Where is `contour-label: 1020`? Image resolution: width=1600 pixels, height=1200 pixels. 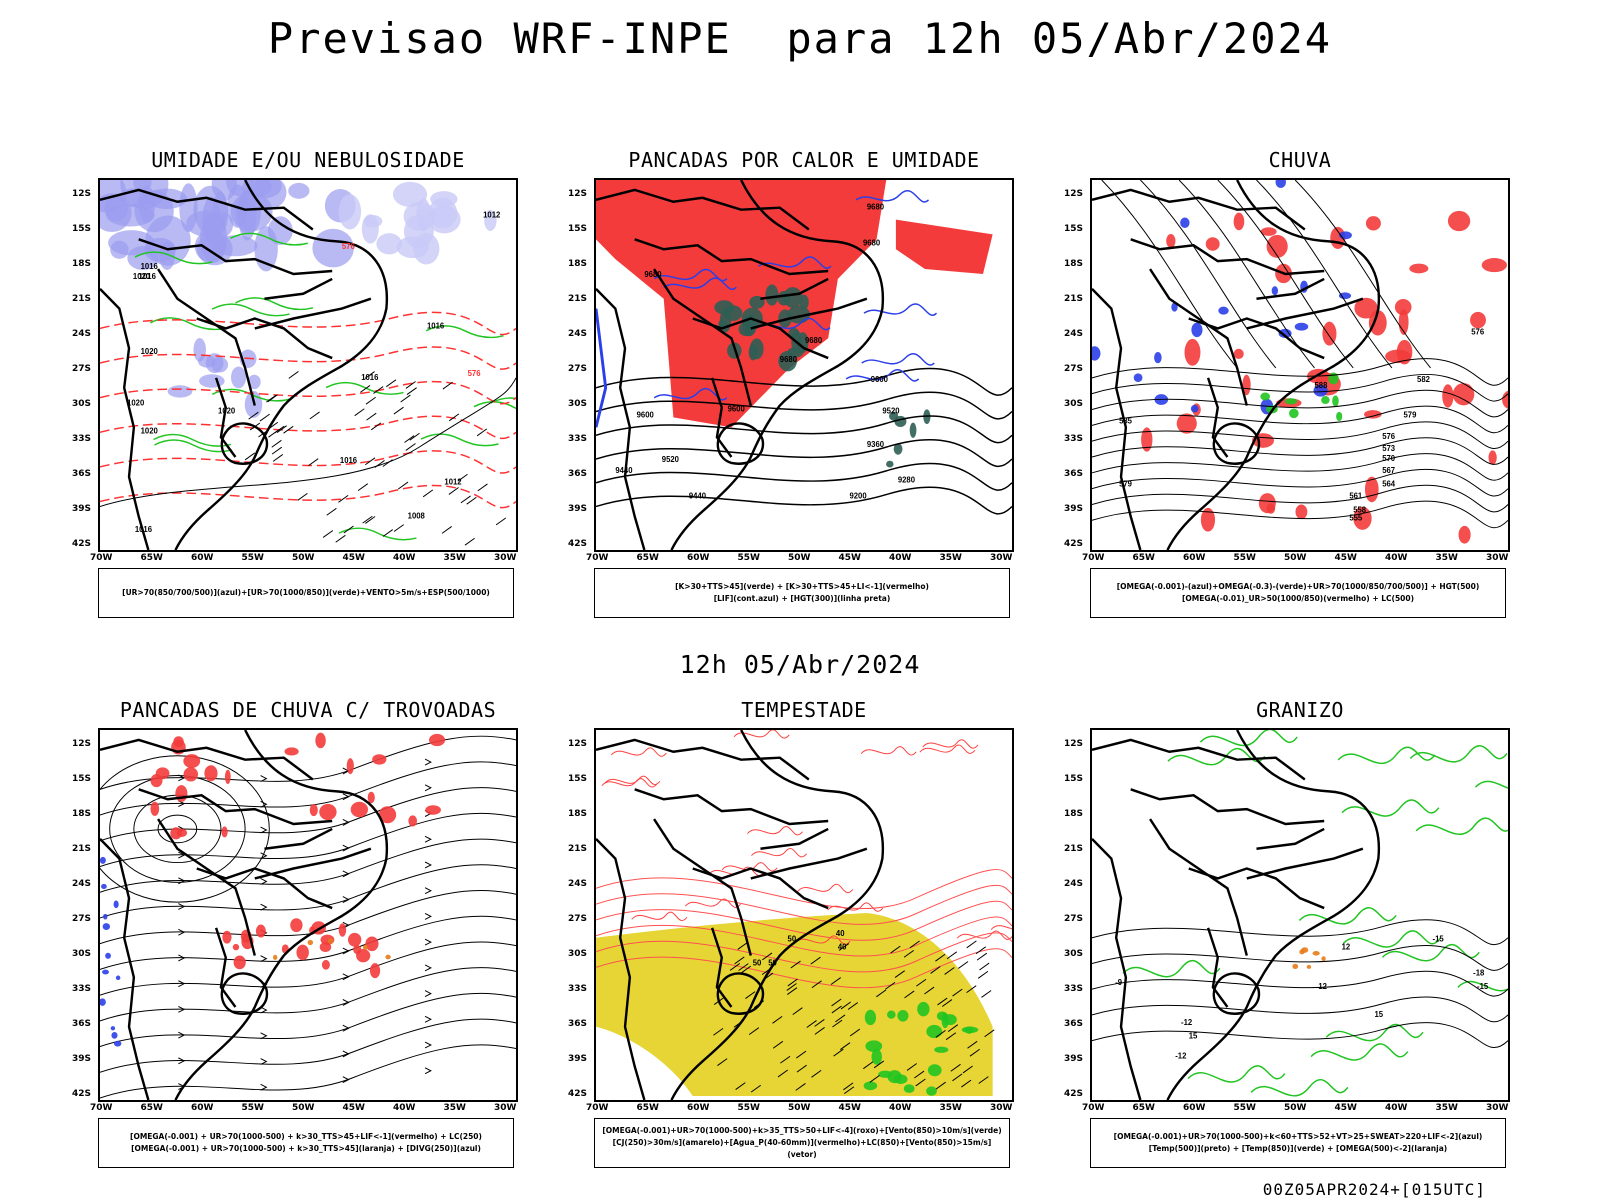
contour-label: 1020 is located at coordinates (142, 276).